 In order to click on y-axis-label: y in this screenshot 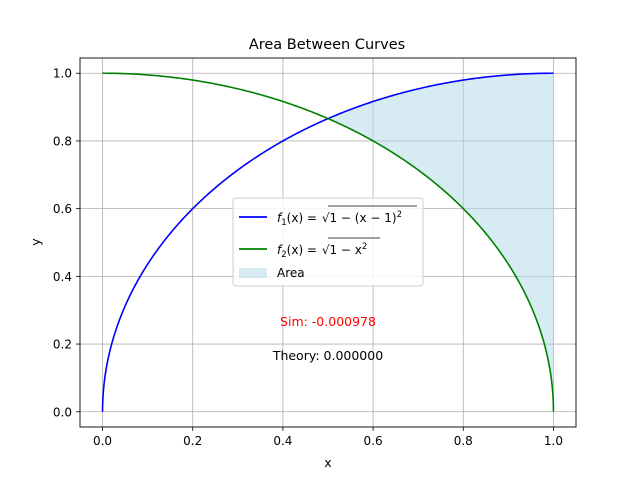, I will do `click(35, 242)`.